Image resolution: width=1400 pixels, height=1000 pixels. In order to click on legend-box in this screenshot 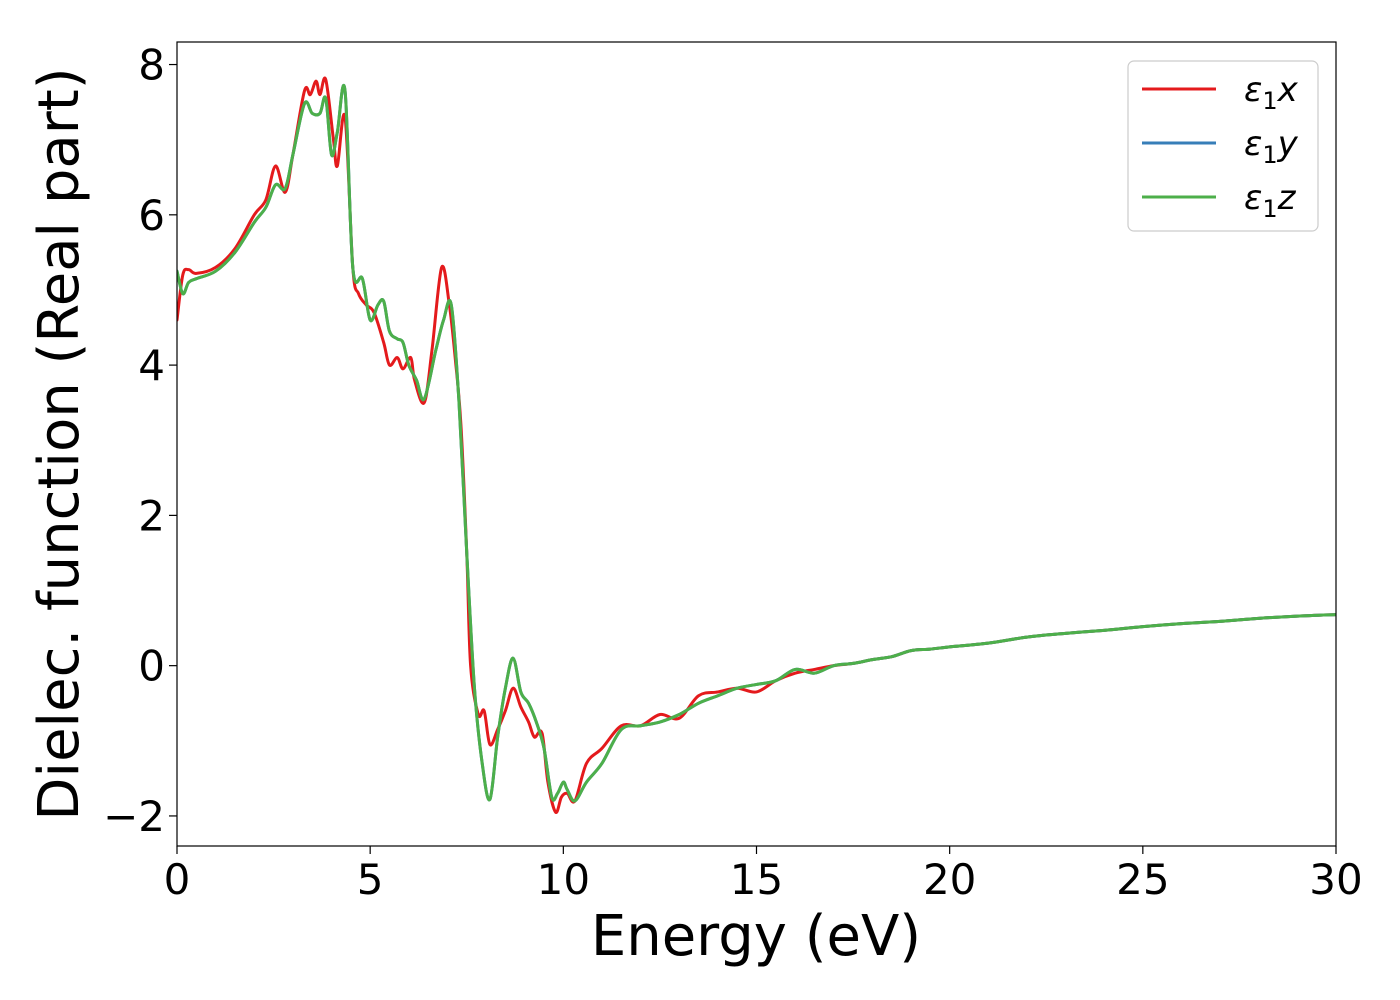, I will do `click(1223, 146)`.